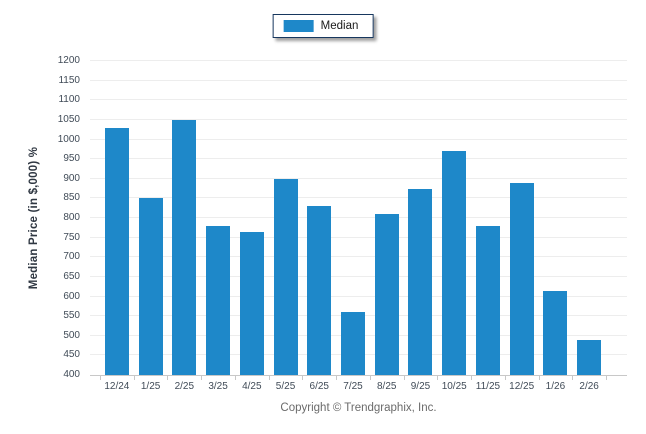  I want to click on bar-8/25, so click(386, 294).